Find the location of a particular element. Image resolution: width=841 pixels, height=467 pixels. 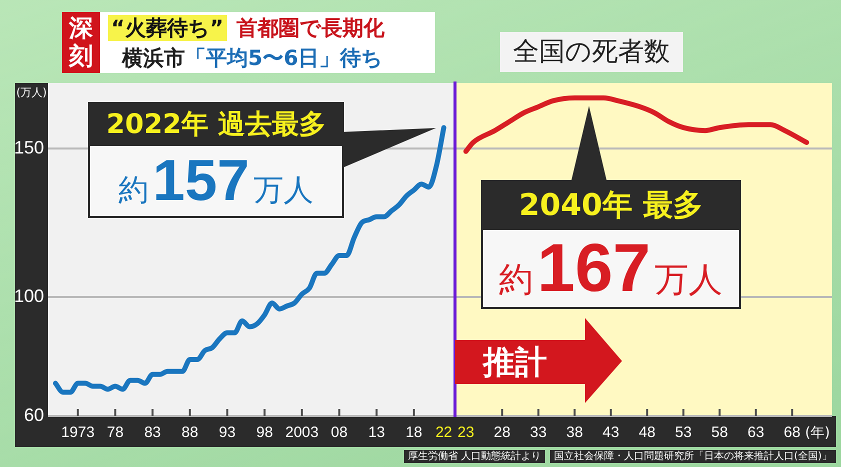

text: 横浜市 is located at coordinates (153, 57).